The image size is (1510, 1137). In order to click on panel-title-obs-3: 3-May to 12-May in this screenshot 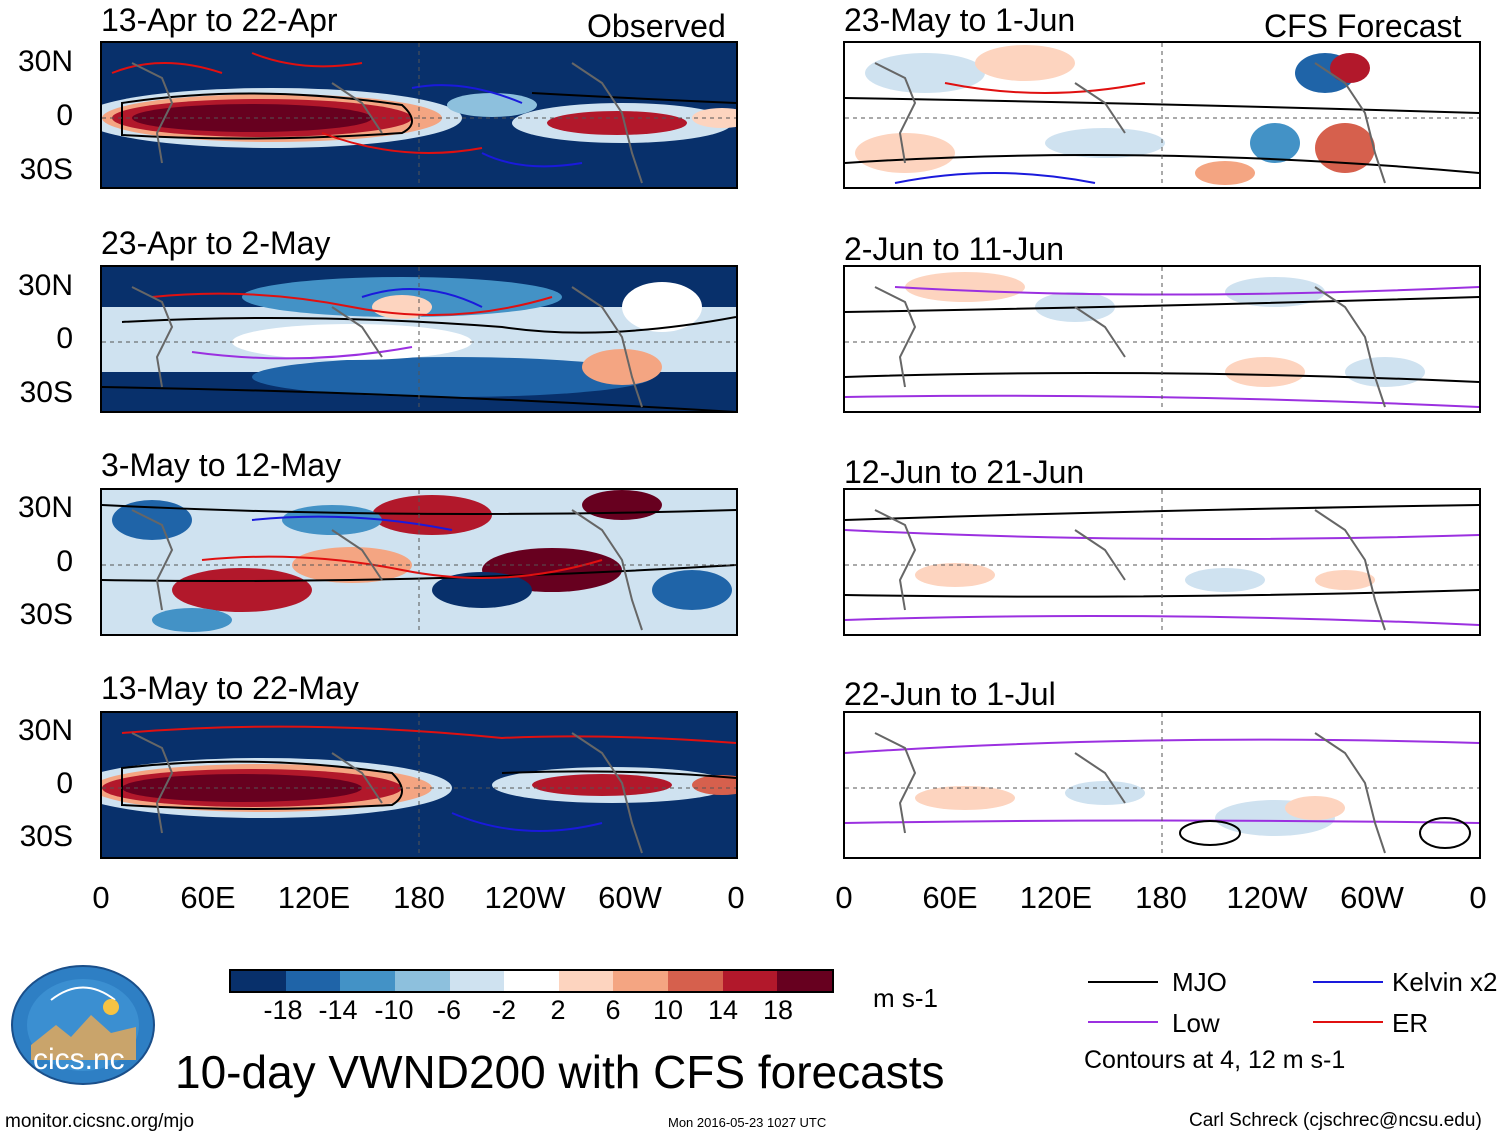, I will do `click(221, 465)`.